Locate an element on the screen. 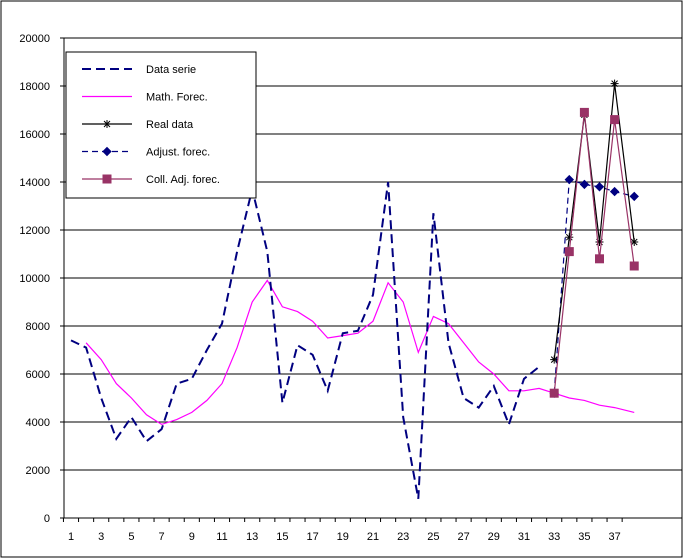  legend-label: Coll. Adj. forec. is located at coordinates (183, 180).